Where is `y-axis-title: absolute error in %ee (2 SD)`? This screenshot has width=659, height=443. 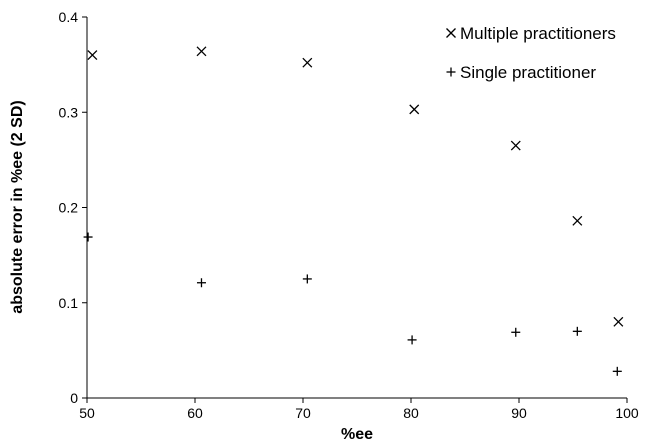 y-axis-title: absolute error in %ee (2 SD) is located at coordinates (17, 206).